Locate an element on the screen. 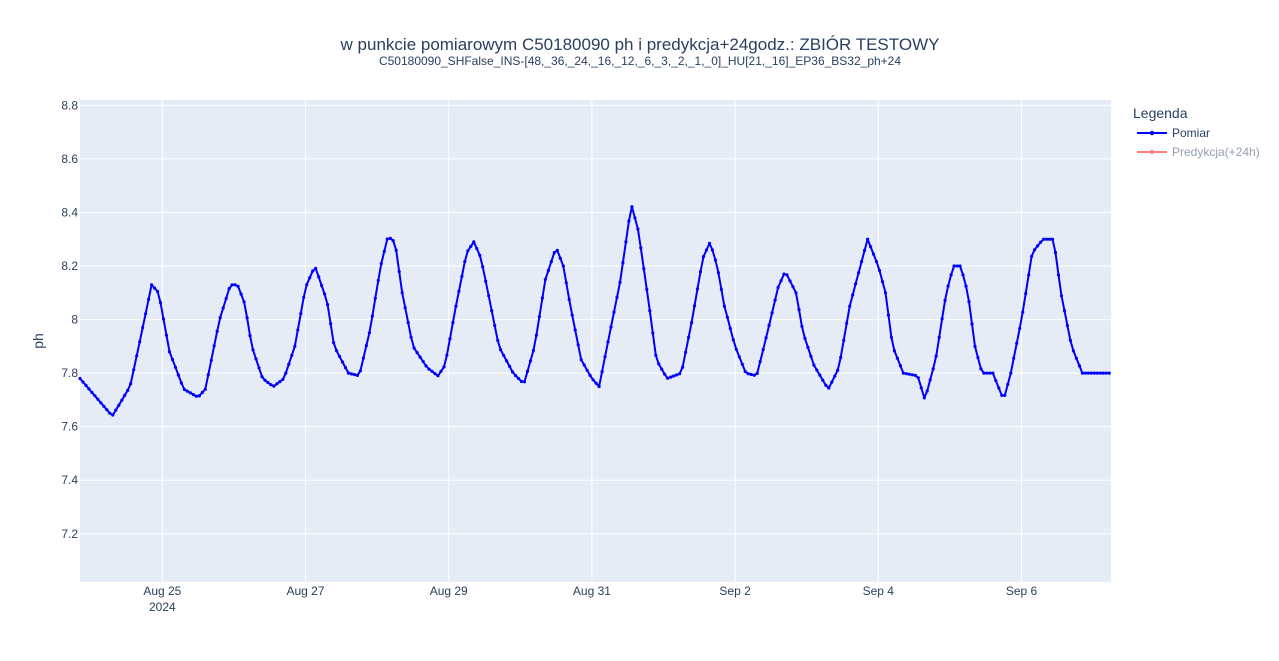  y-tick-label: 7.4 is located at coordinates (69, 480).